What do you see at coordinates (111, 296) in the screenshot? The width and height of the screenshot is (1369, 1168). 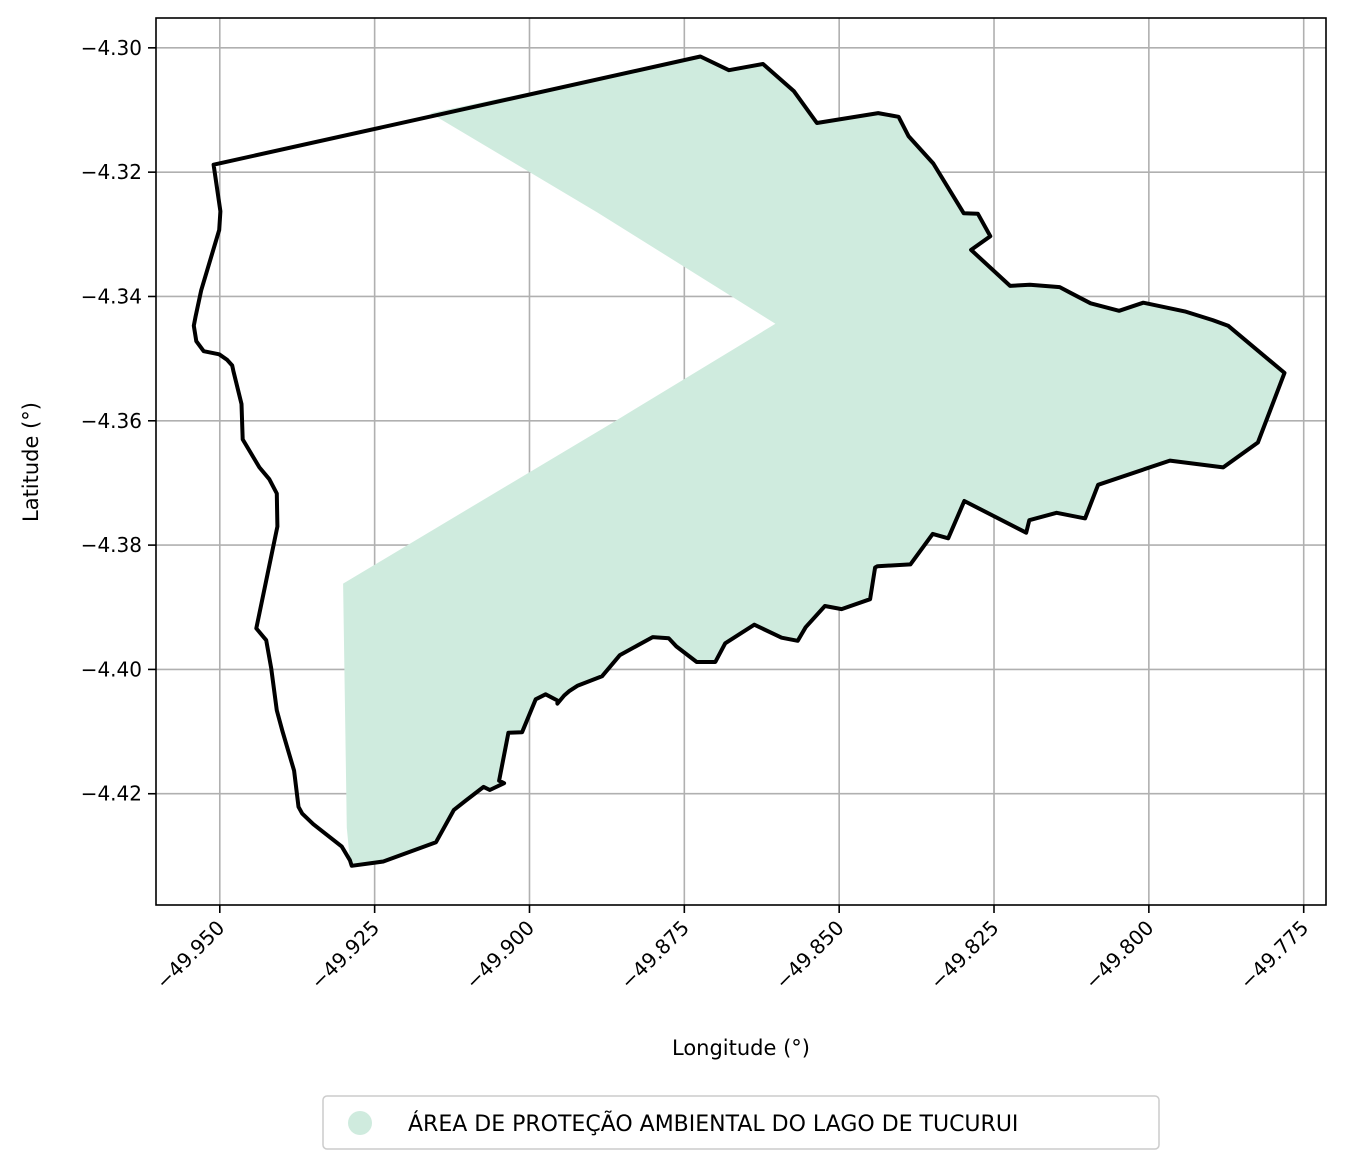 I see `y-tick-label: −4.34` at bounding box center [111, 296].